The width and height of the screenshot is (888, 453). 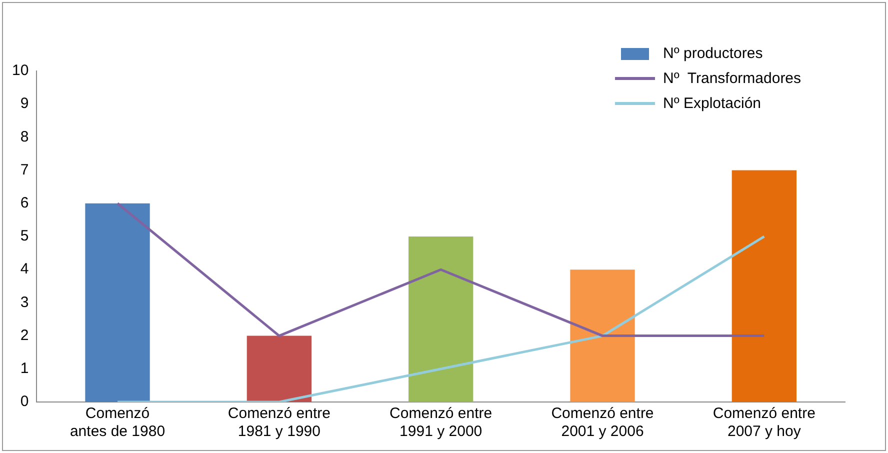 What do you see at coordinates (24, 302) in the screenshot?
I see `y-tick-label: 3` at bounding box center [24, 302].